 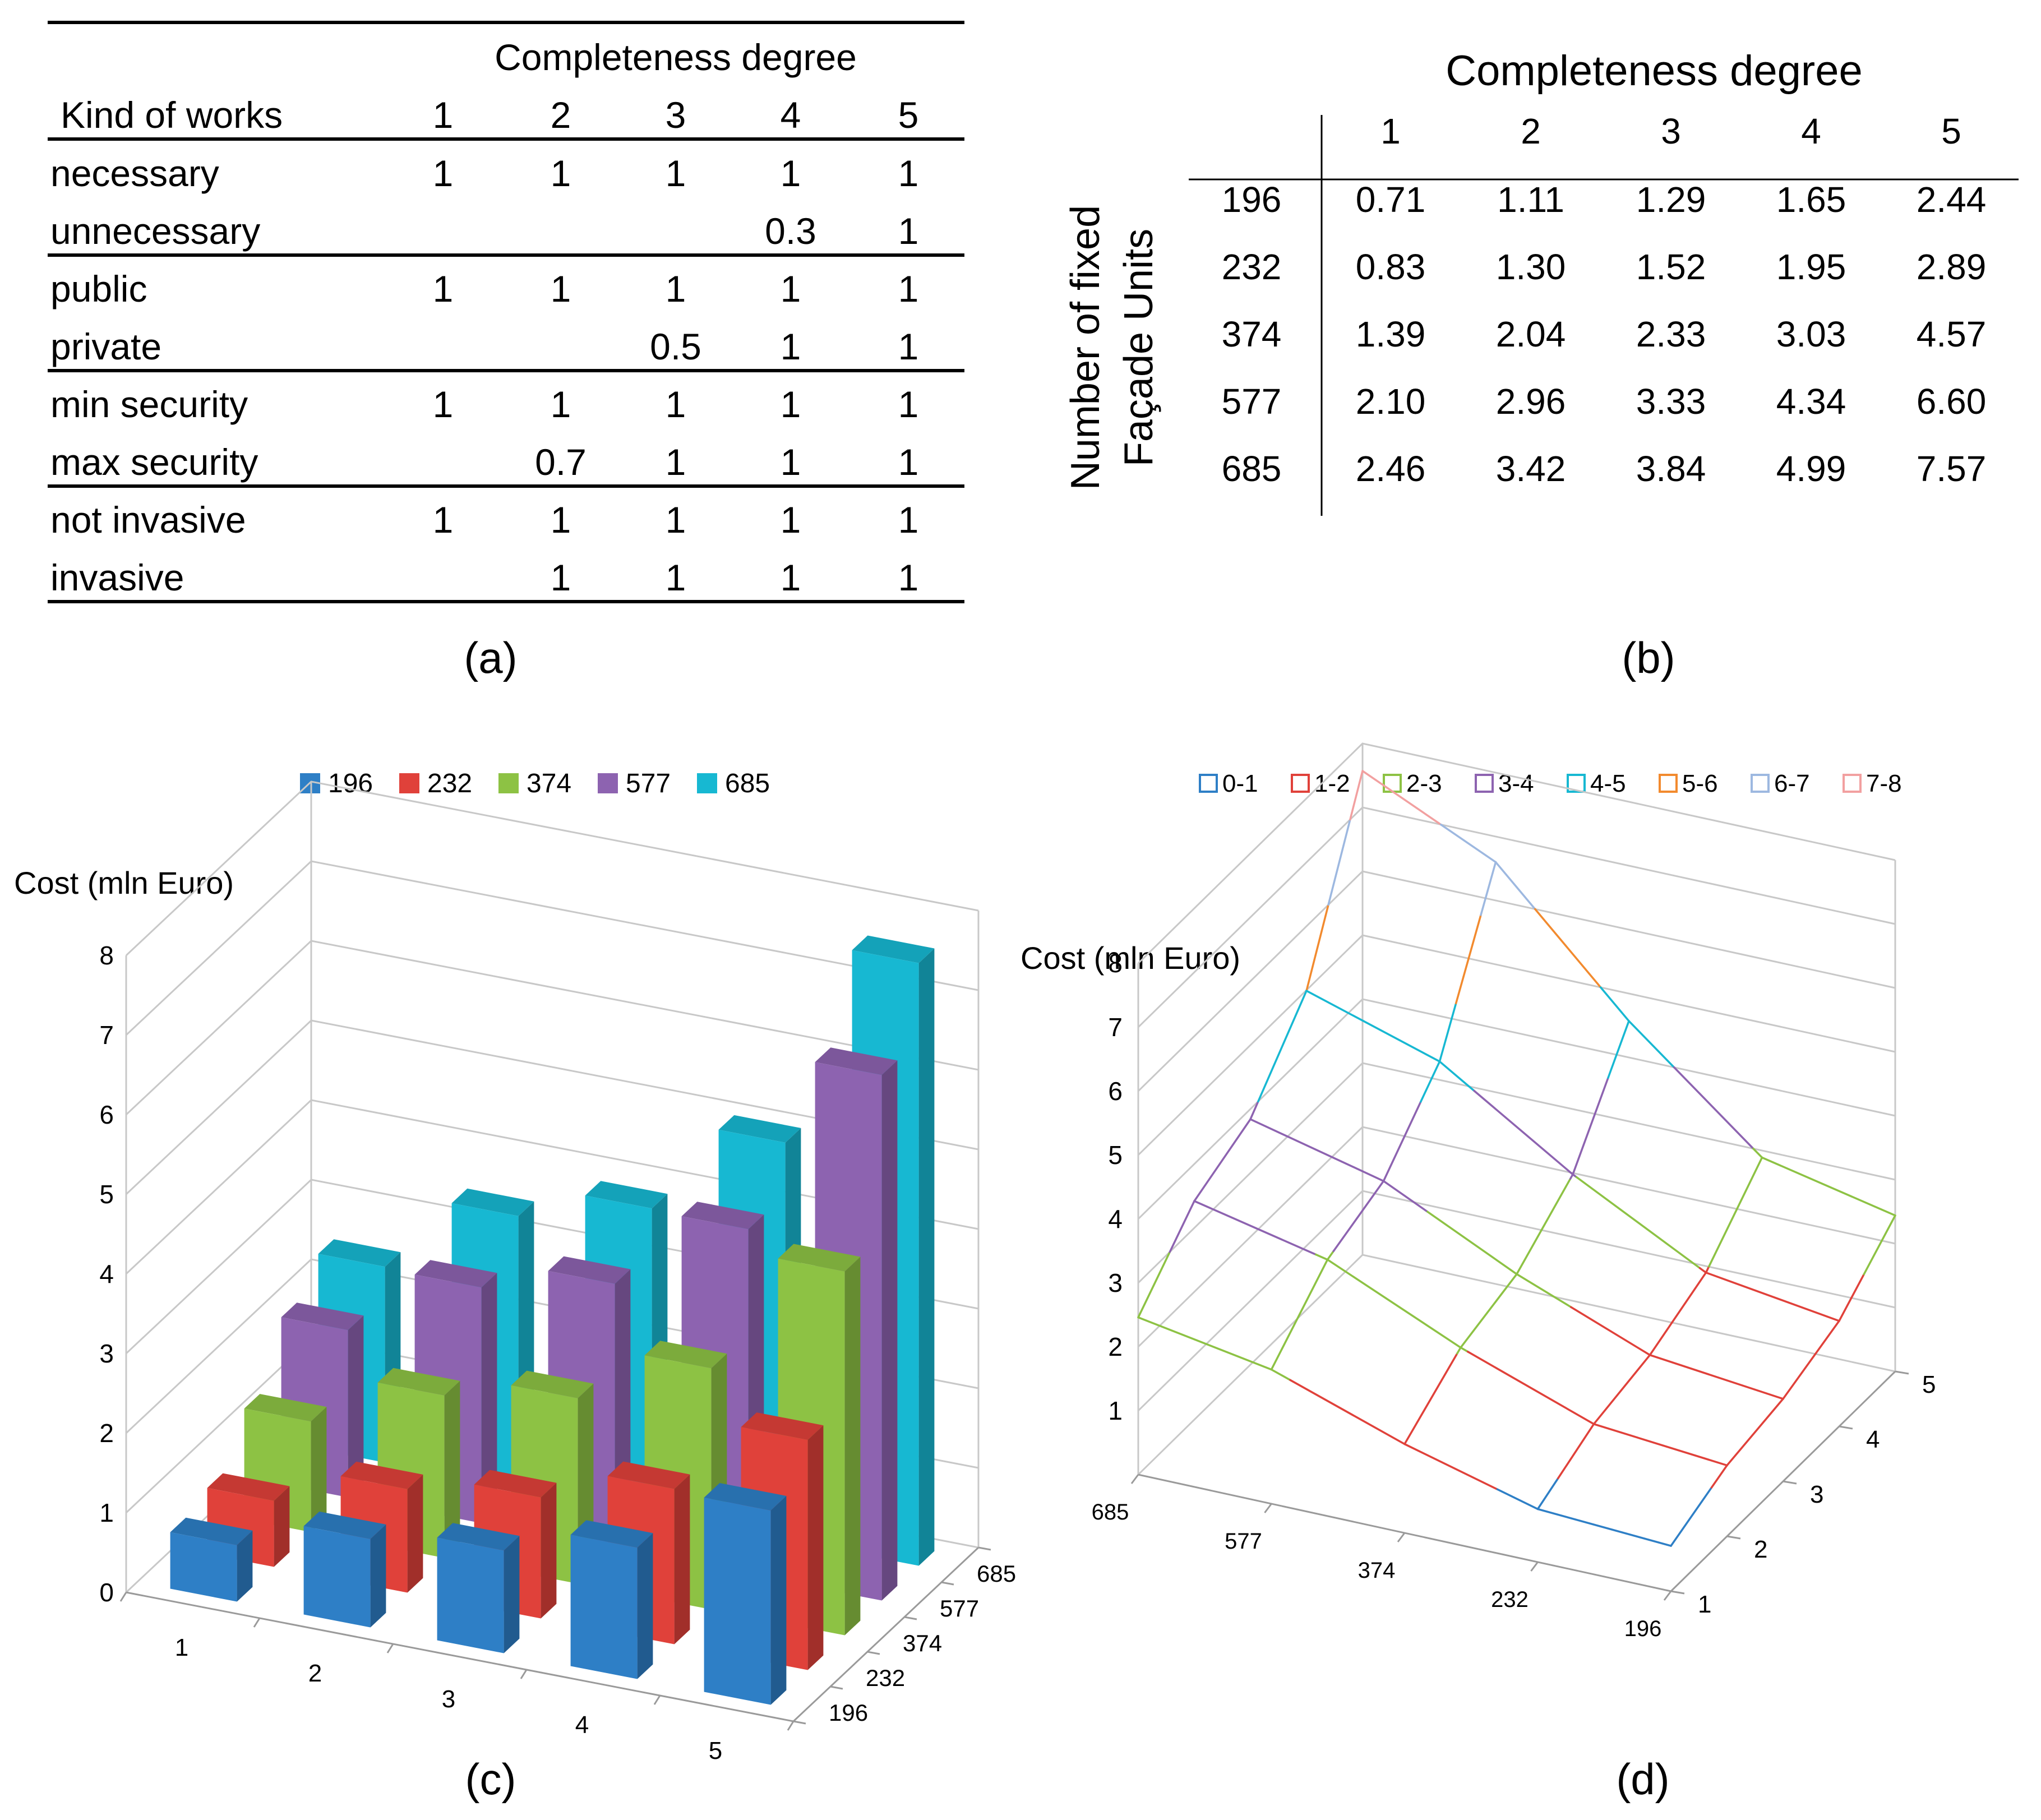 What do you see at coordinates (1531, 469) in the screenshot?
I see `table-b-cell: 3.42` at bounding box center [1531, 469].